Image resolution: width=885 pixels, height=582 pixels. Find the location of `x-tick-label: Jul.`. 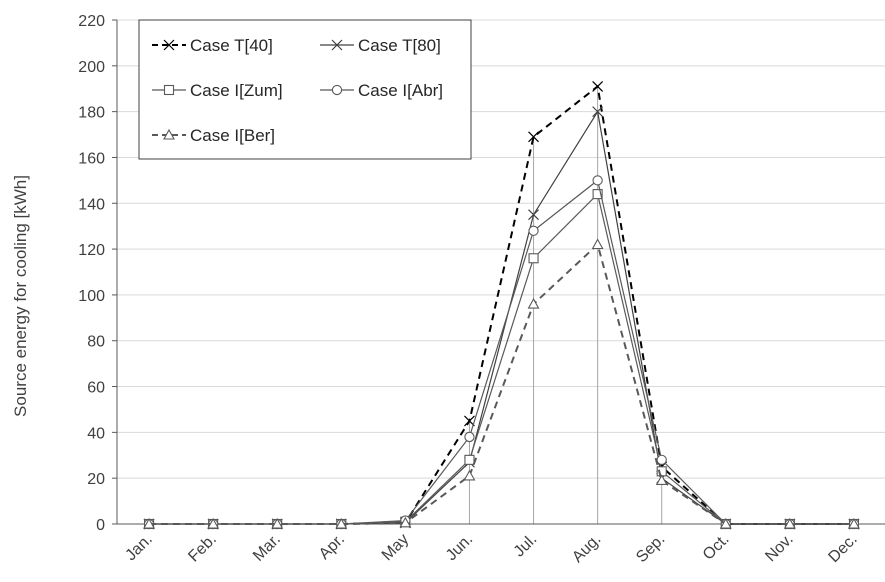

x-tick-label: Jul. is located at coordinates (526, 546).